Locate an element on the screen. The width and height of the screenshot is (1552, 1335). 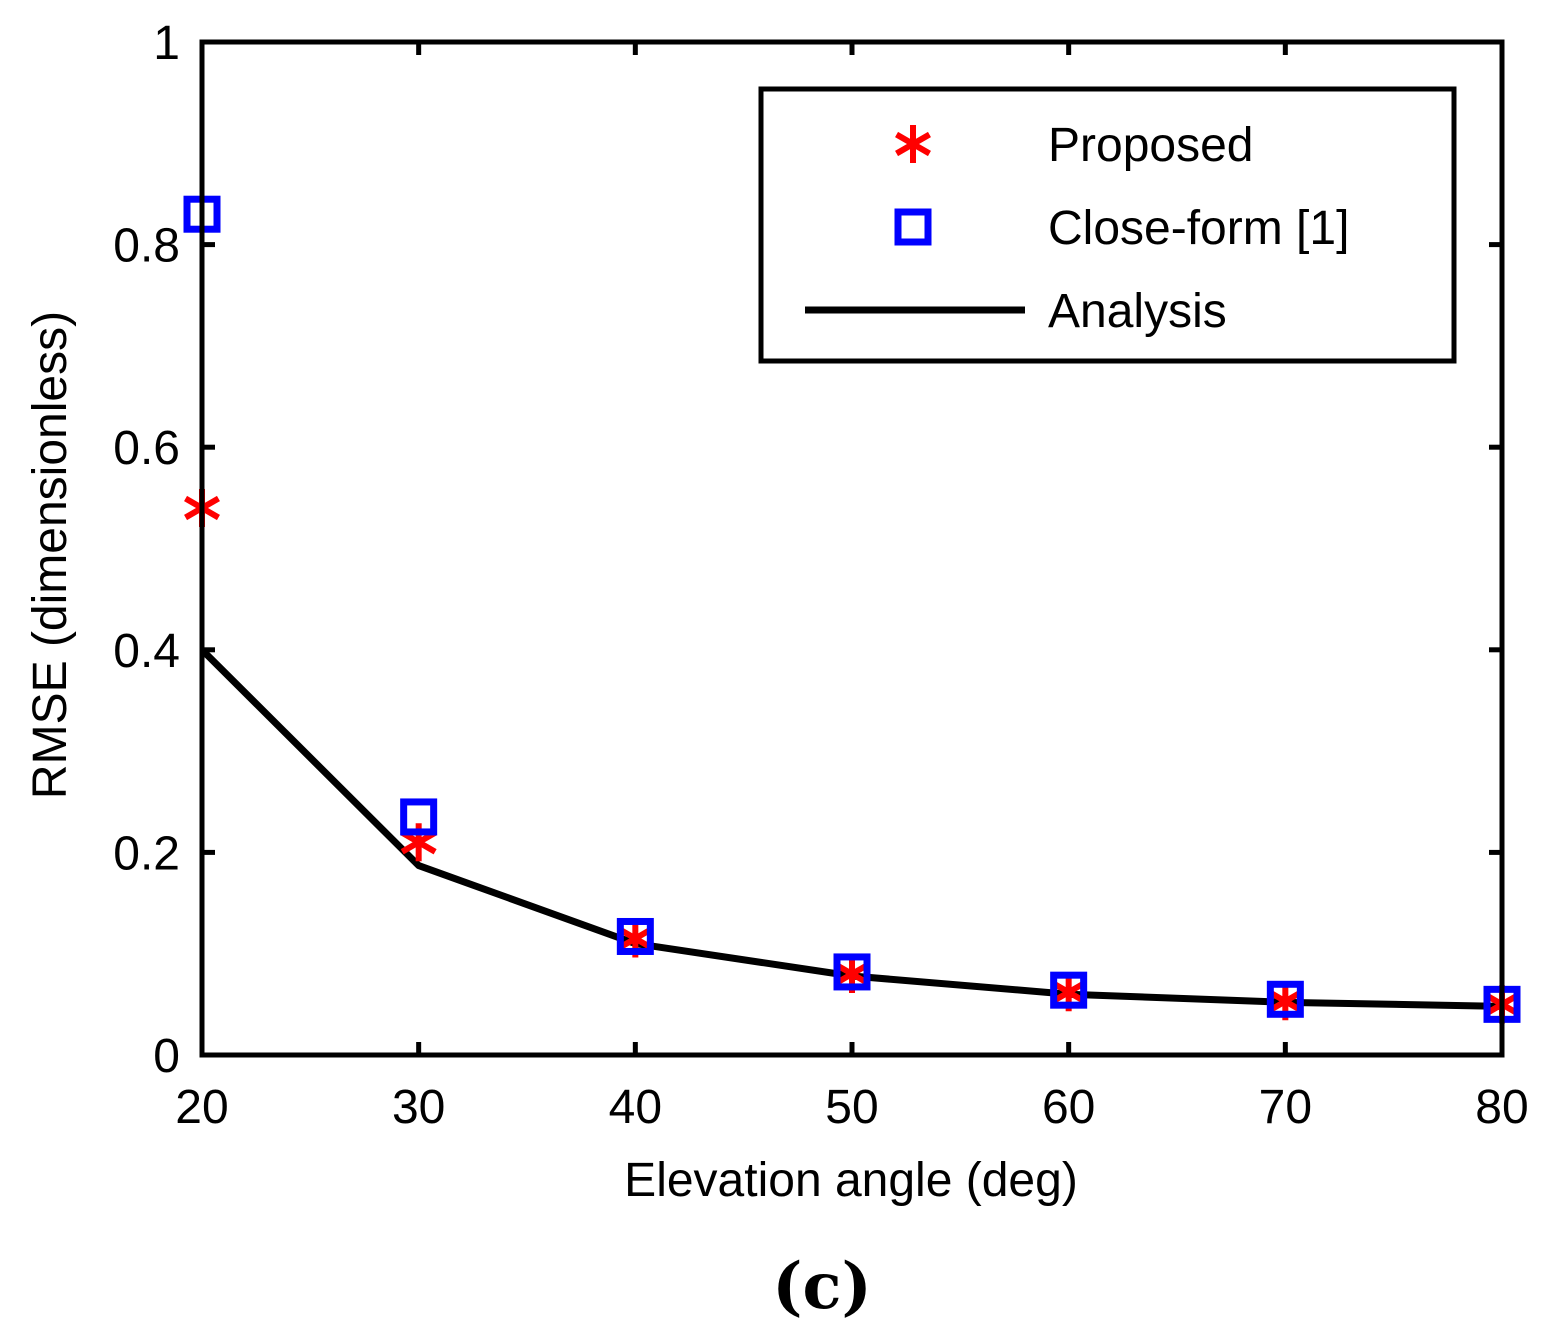
y-tick-label: 0.4 is located at coordinates (146, 651).